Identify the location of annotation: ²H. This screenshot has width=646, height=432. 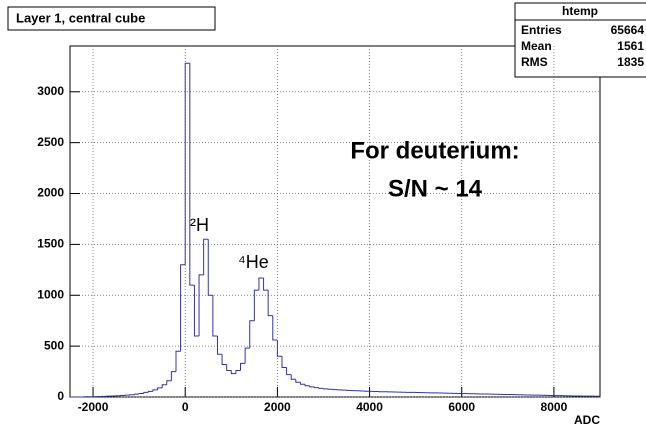
(199, 225).